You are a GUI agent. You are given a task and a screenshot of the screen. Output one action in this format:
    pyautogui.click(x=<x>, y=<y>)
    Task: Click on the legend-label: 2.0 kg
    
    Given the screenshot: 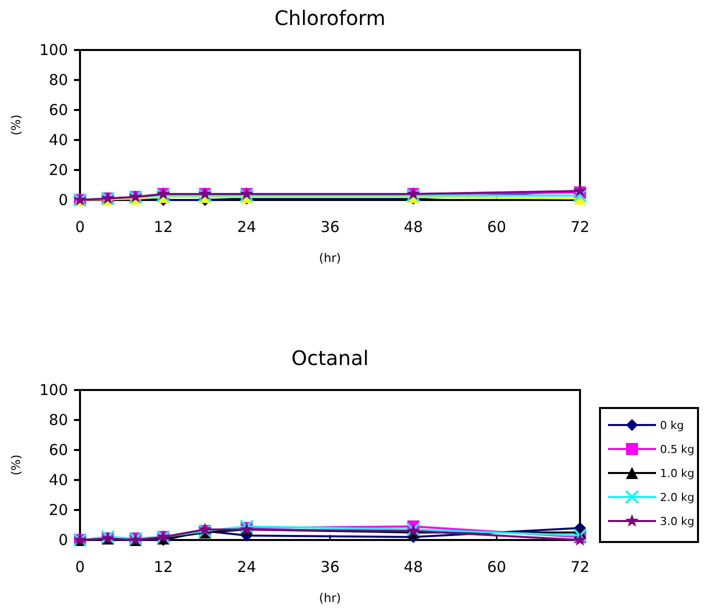 What is the action you would take?
    pyautogui.click(x=677, y=497)
    